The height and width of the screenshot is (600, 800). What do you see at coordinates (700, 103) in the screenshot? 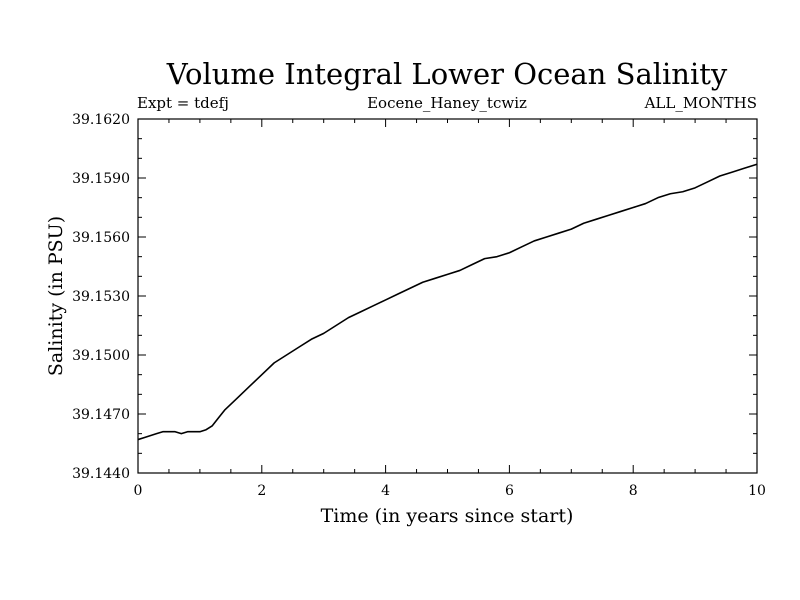
I see `subtitle-months: ALL_MONTHS` at bounding box center [700, 103].